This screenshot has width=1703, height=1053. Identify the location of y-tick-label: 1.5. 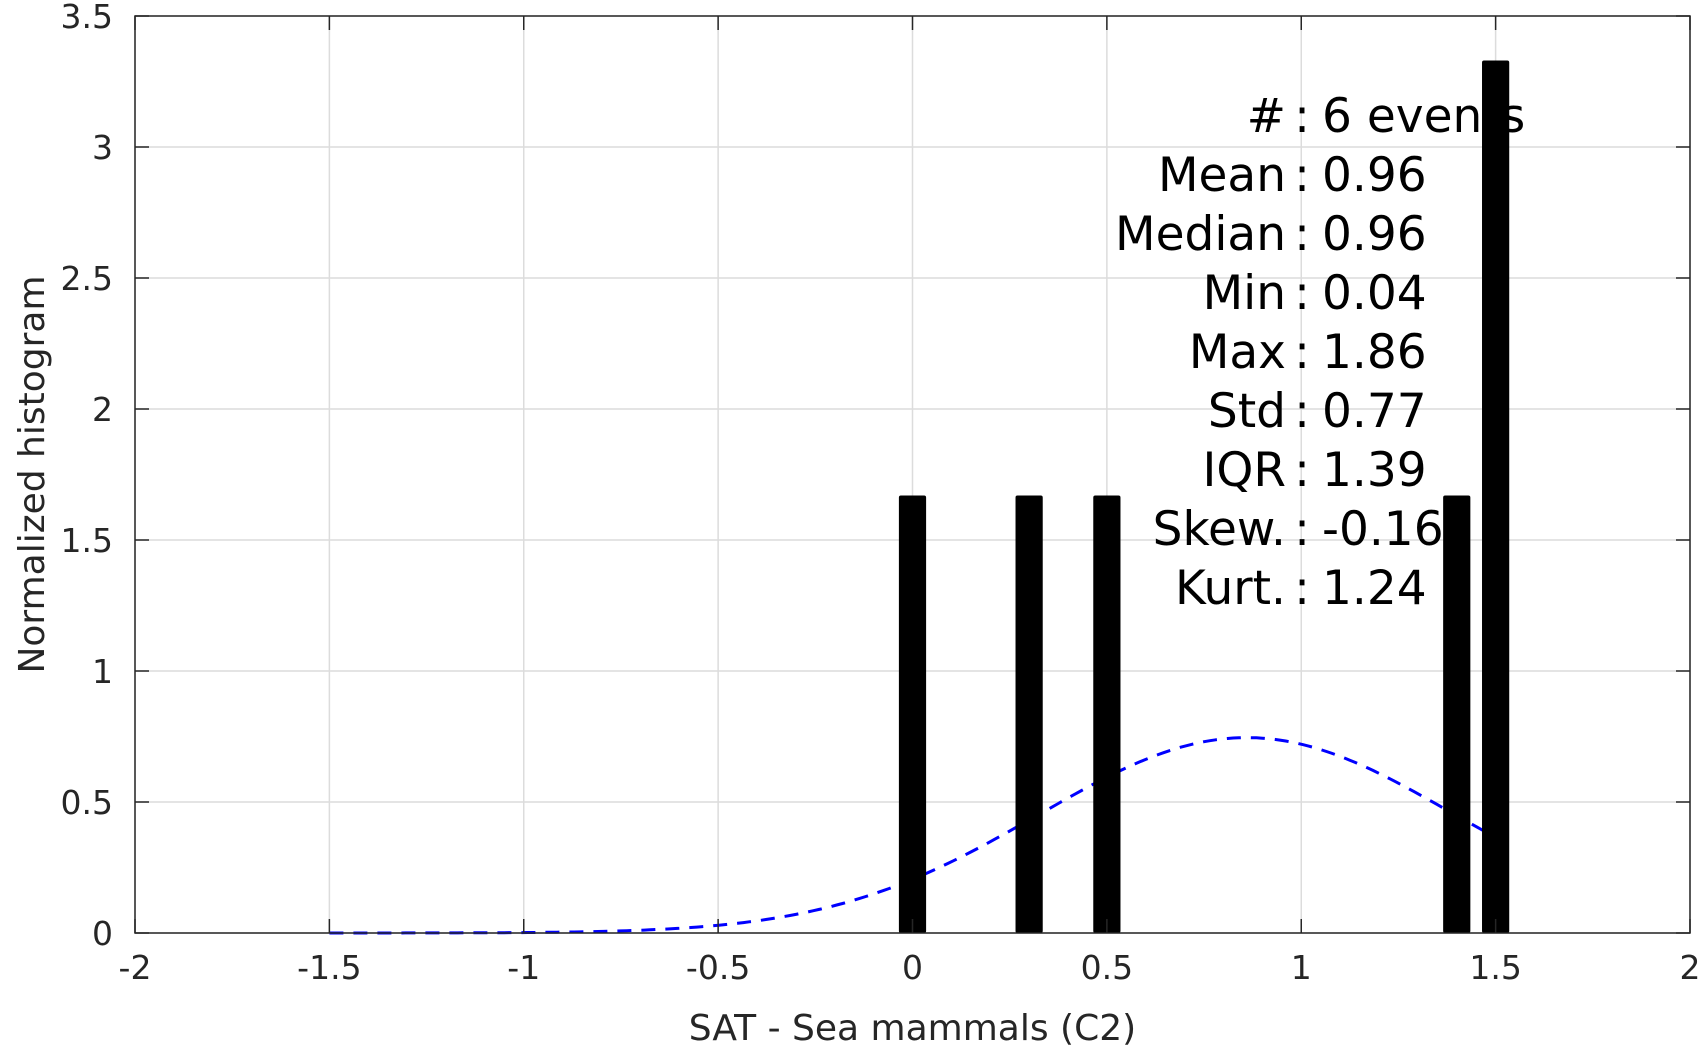
(87, 540).